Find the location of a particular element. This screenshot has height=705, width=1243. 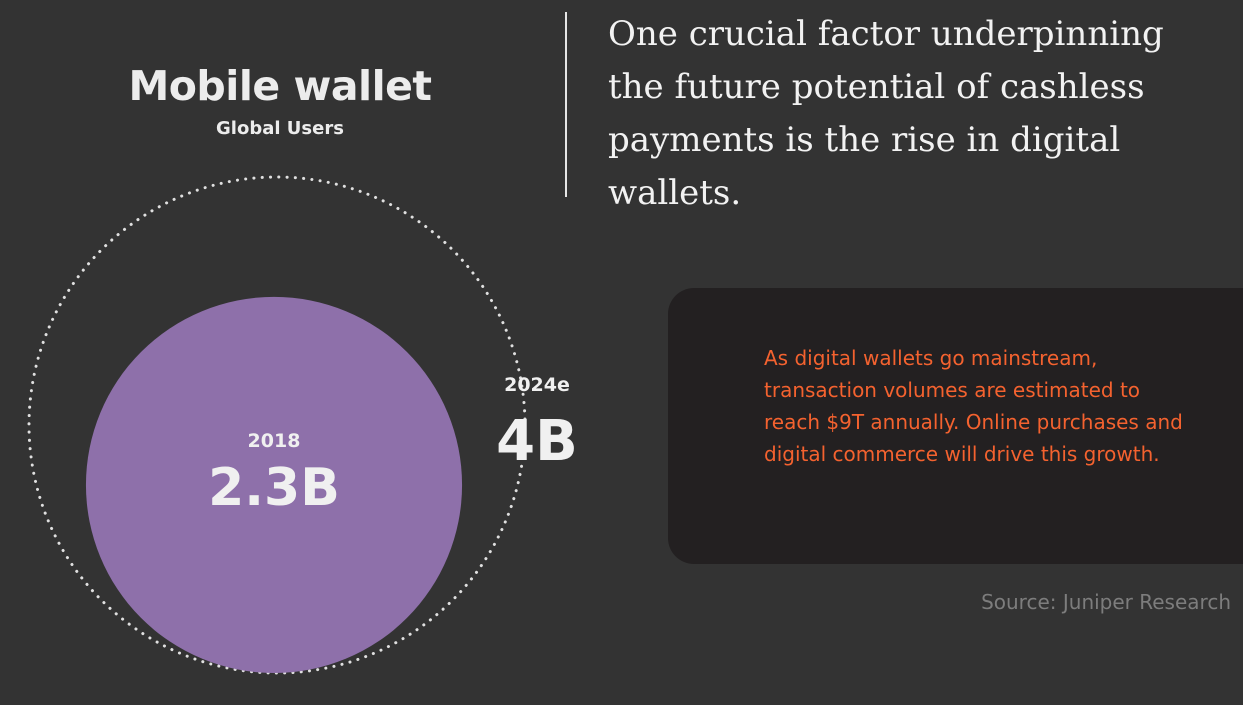

value-label-2018: 2.3B is located at coordinates (274, 488).